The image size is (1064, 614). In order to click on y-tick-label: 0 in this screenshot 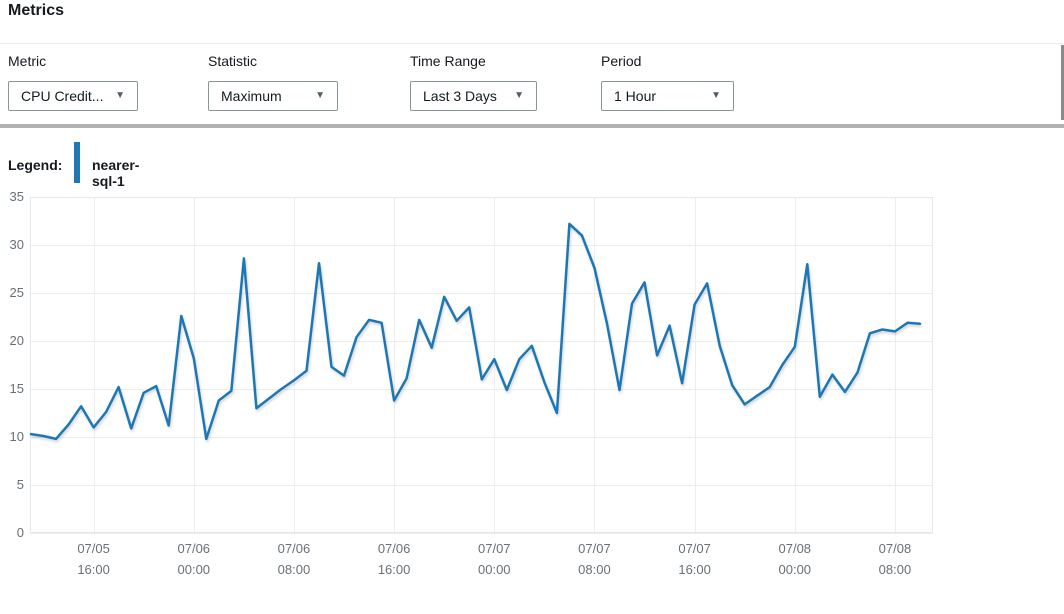, I will do `click(20, 532)`.